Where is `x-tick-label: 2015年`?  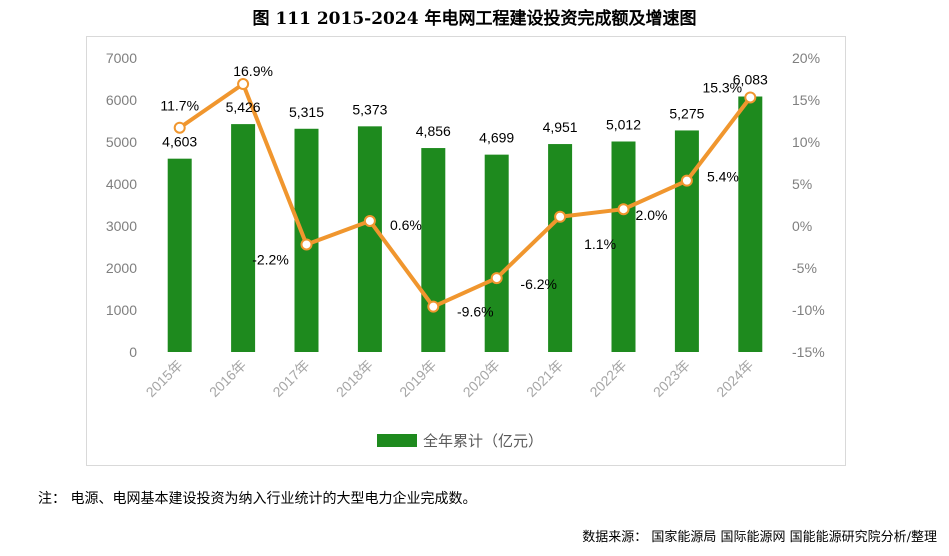 x-tick-label: 2015年 is located at coordinates (164, 378).